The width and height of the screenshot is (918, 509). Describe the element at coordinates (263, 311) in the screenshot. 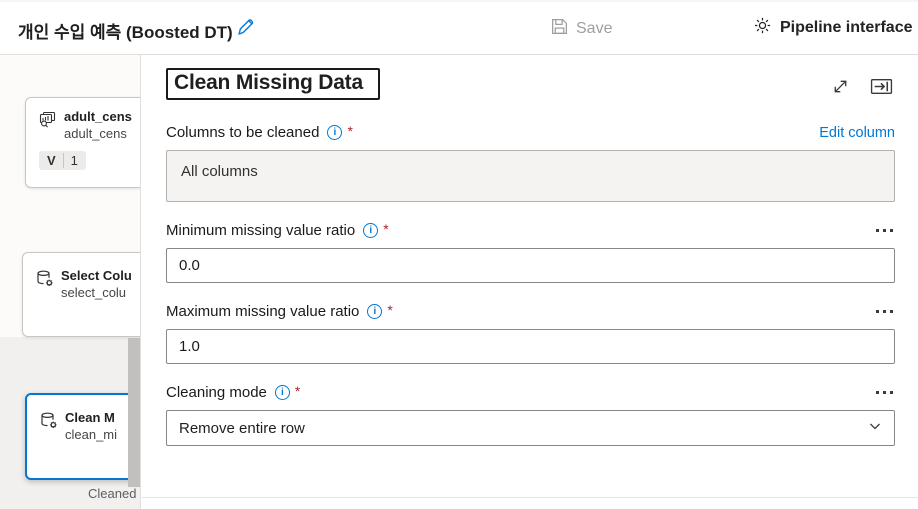

I see `maximum-missing-value-ratio-label: Maximum missing value ratio` at that location.